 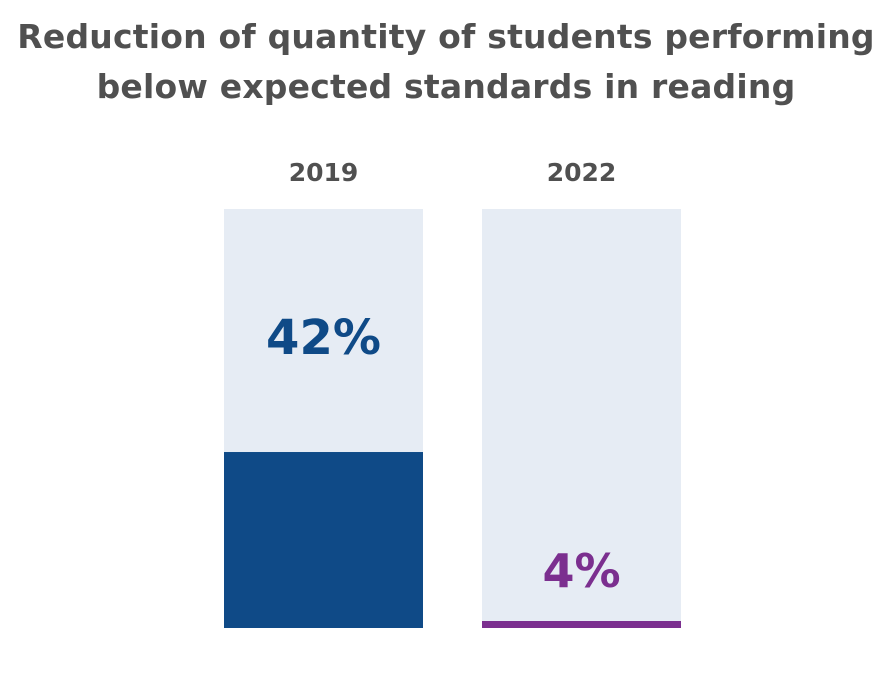 I want to click on bar-2019, so click(x=323, y=540).